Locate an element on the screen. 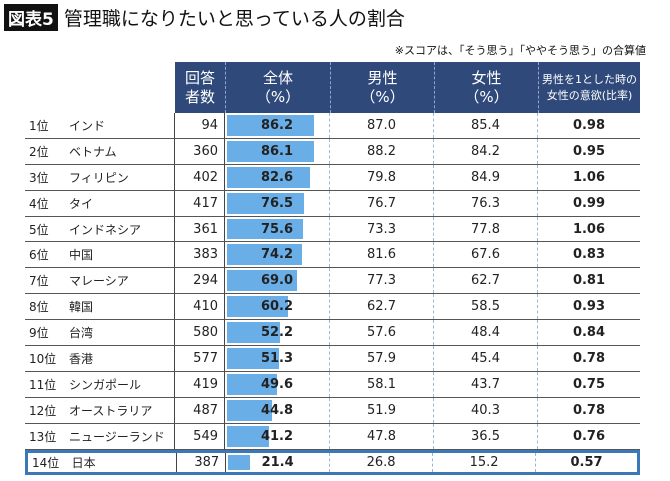 The width and height of the screenshot is (670, 481). male-cell: 26.8 is located at coordinates (382, 462).